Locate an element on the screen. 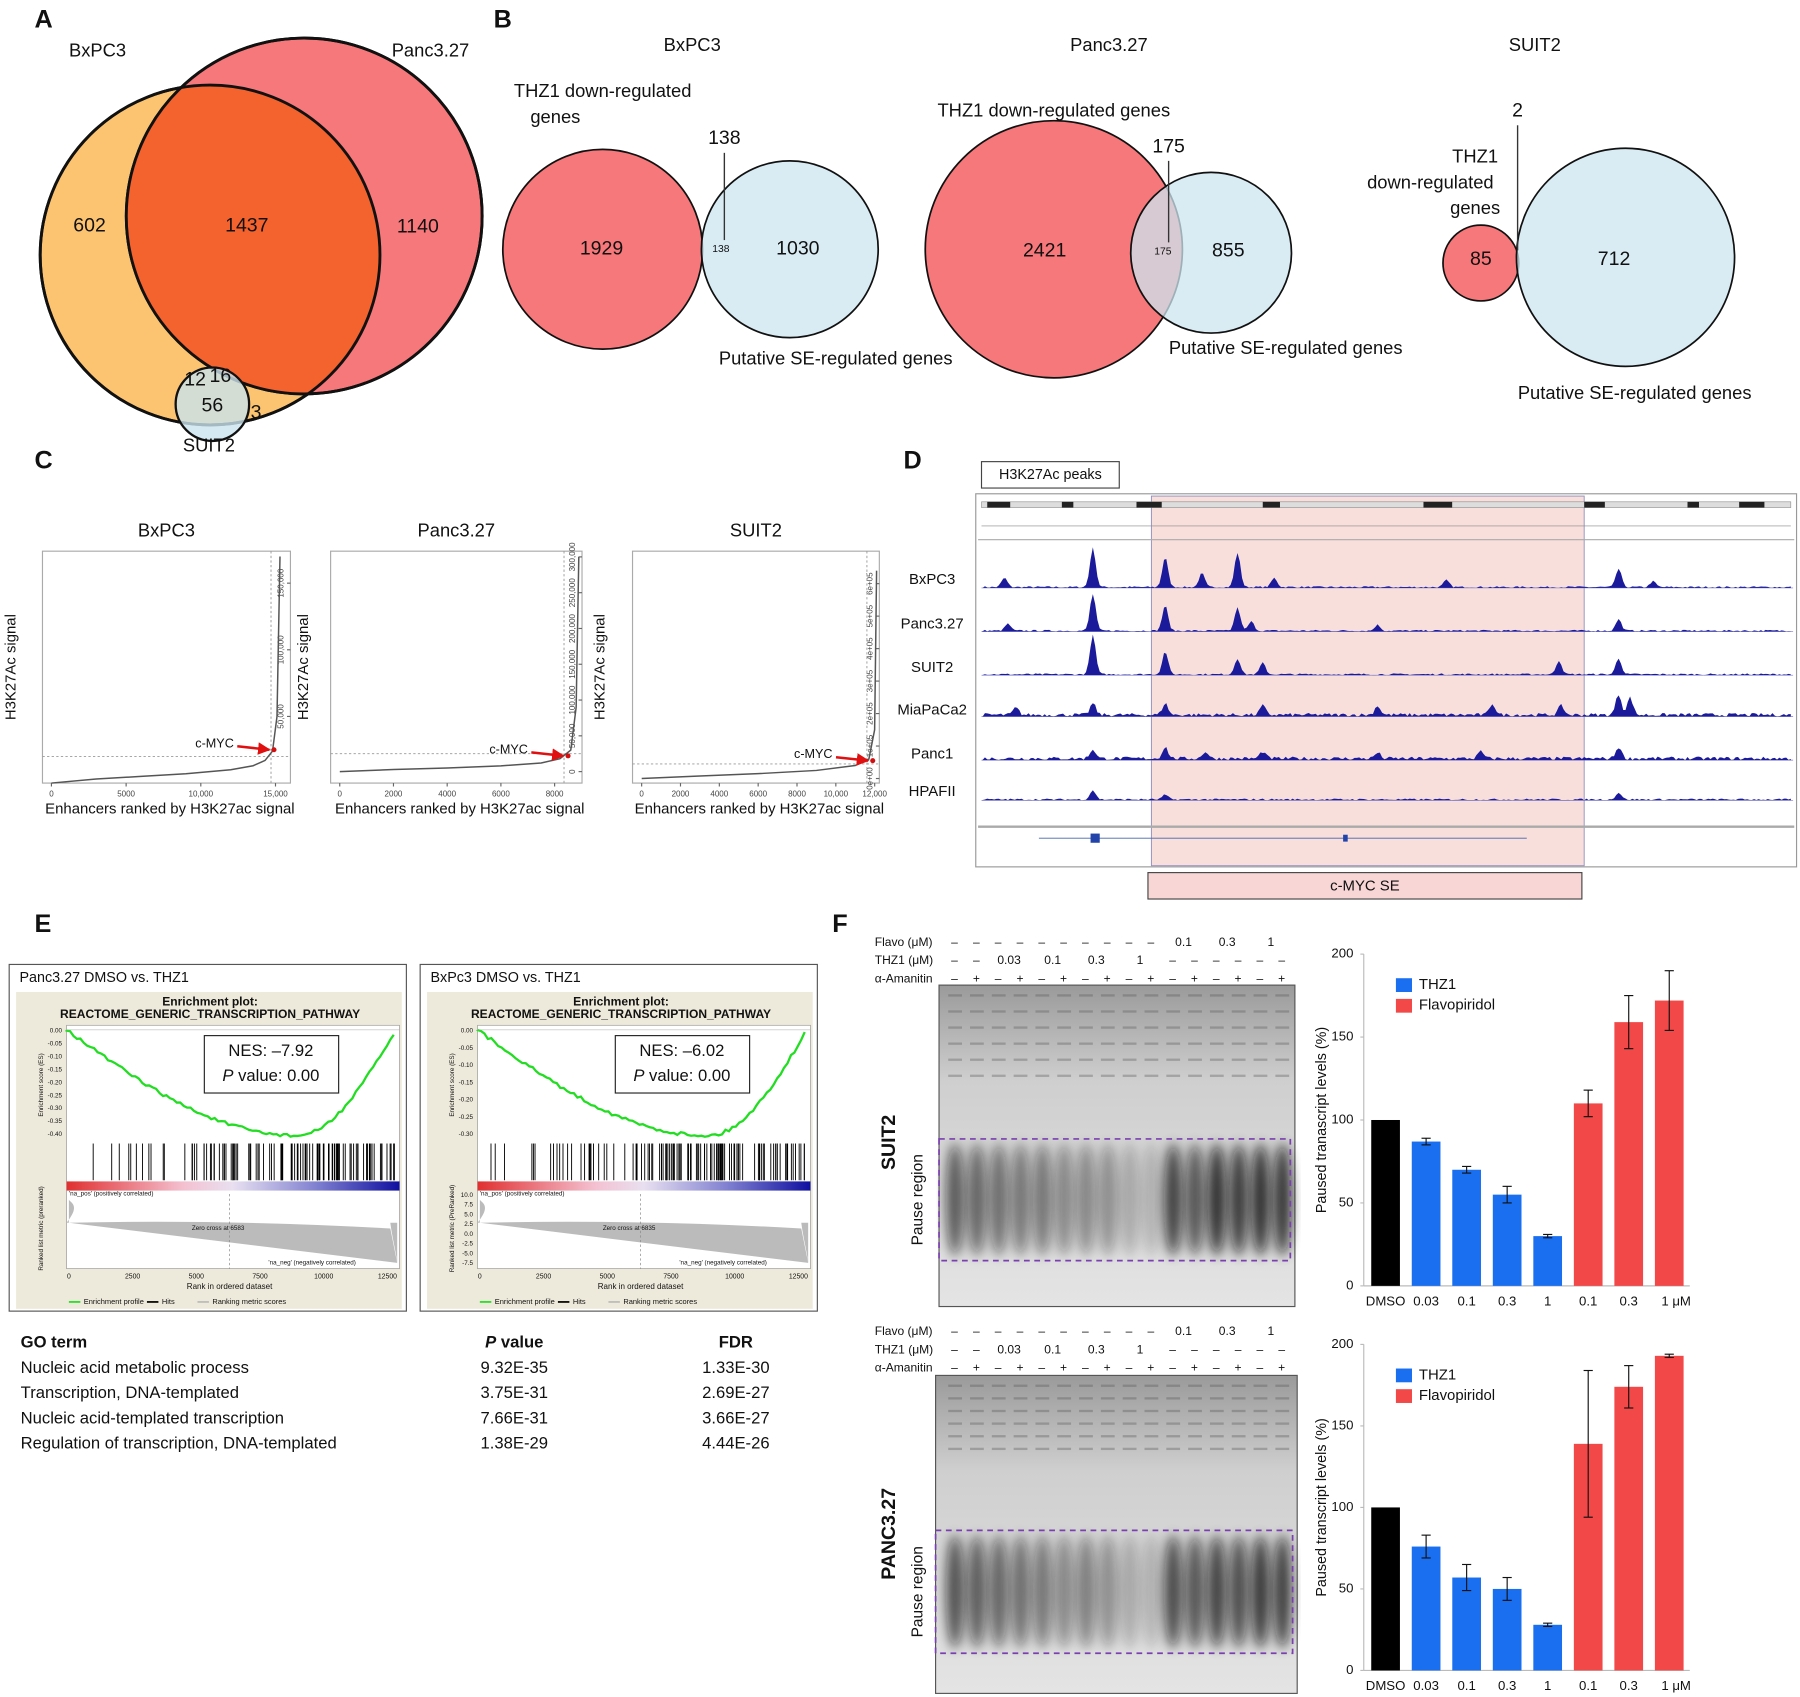 The image size is (1800, 1697). legend-swatch is located at coordinates (1403, 1375).